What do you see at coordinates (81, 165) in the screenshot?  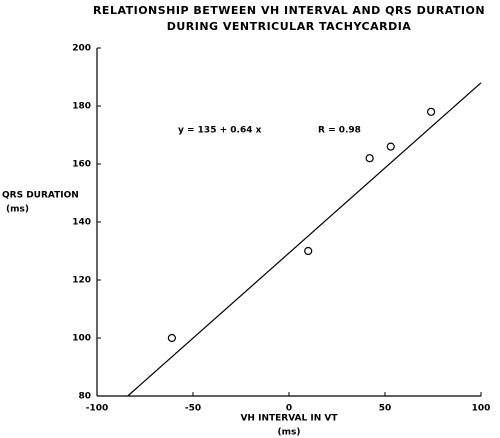 I see `y-tick-label: 160` at bounding box center [81, 165].